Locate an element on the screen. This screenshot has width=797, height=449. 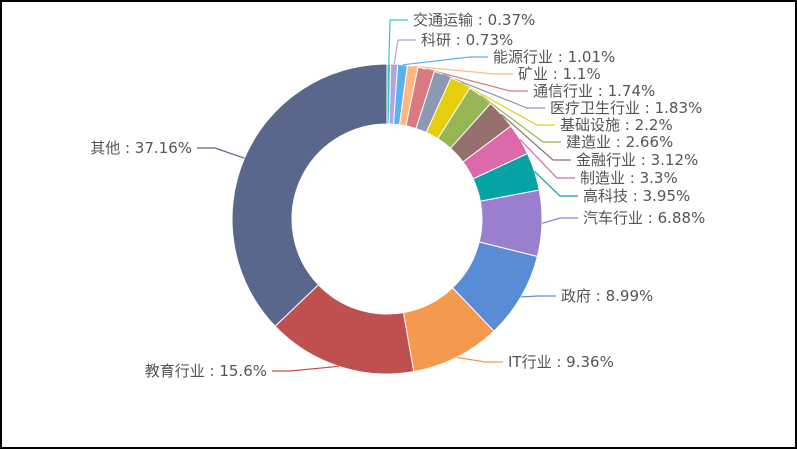
slice-label-7: 建造业 : 2.66% is located at coordinates (619, 142).